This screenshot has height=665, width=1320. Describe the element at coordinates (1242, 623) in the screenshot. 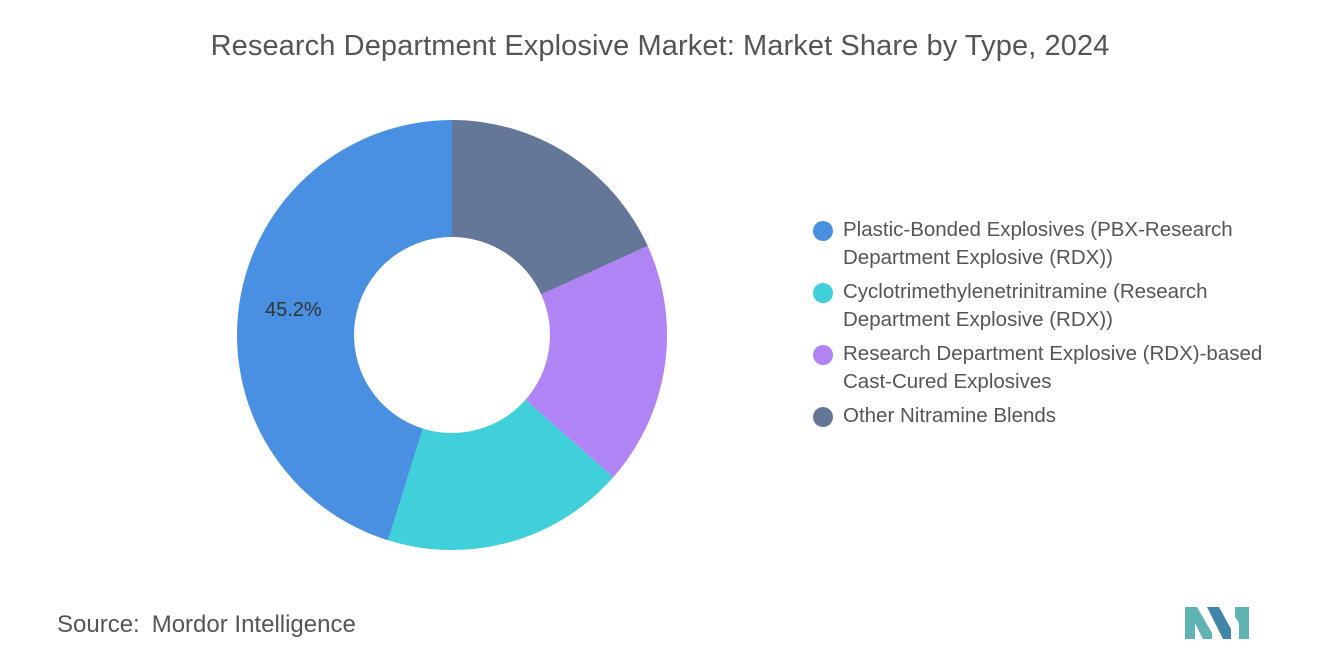

I see `logo-shape-right` at that location.